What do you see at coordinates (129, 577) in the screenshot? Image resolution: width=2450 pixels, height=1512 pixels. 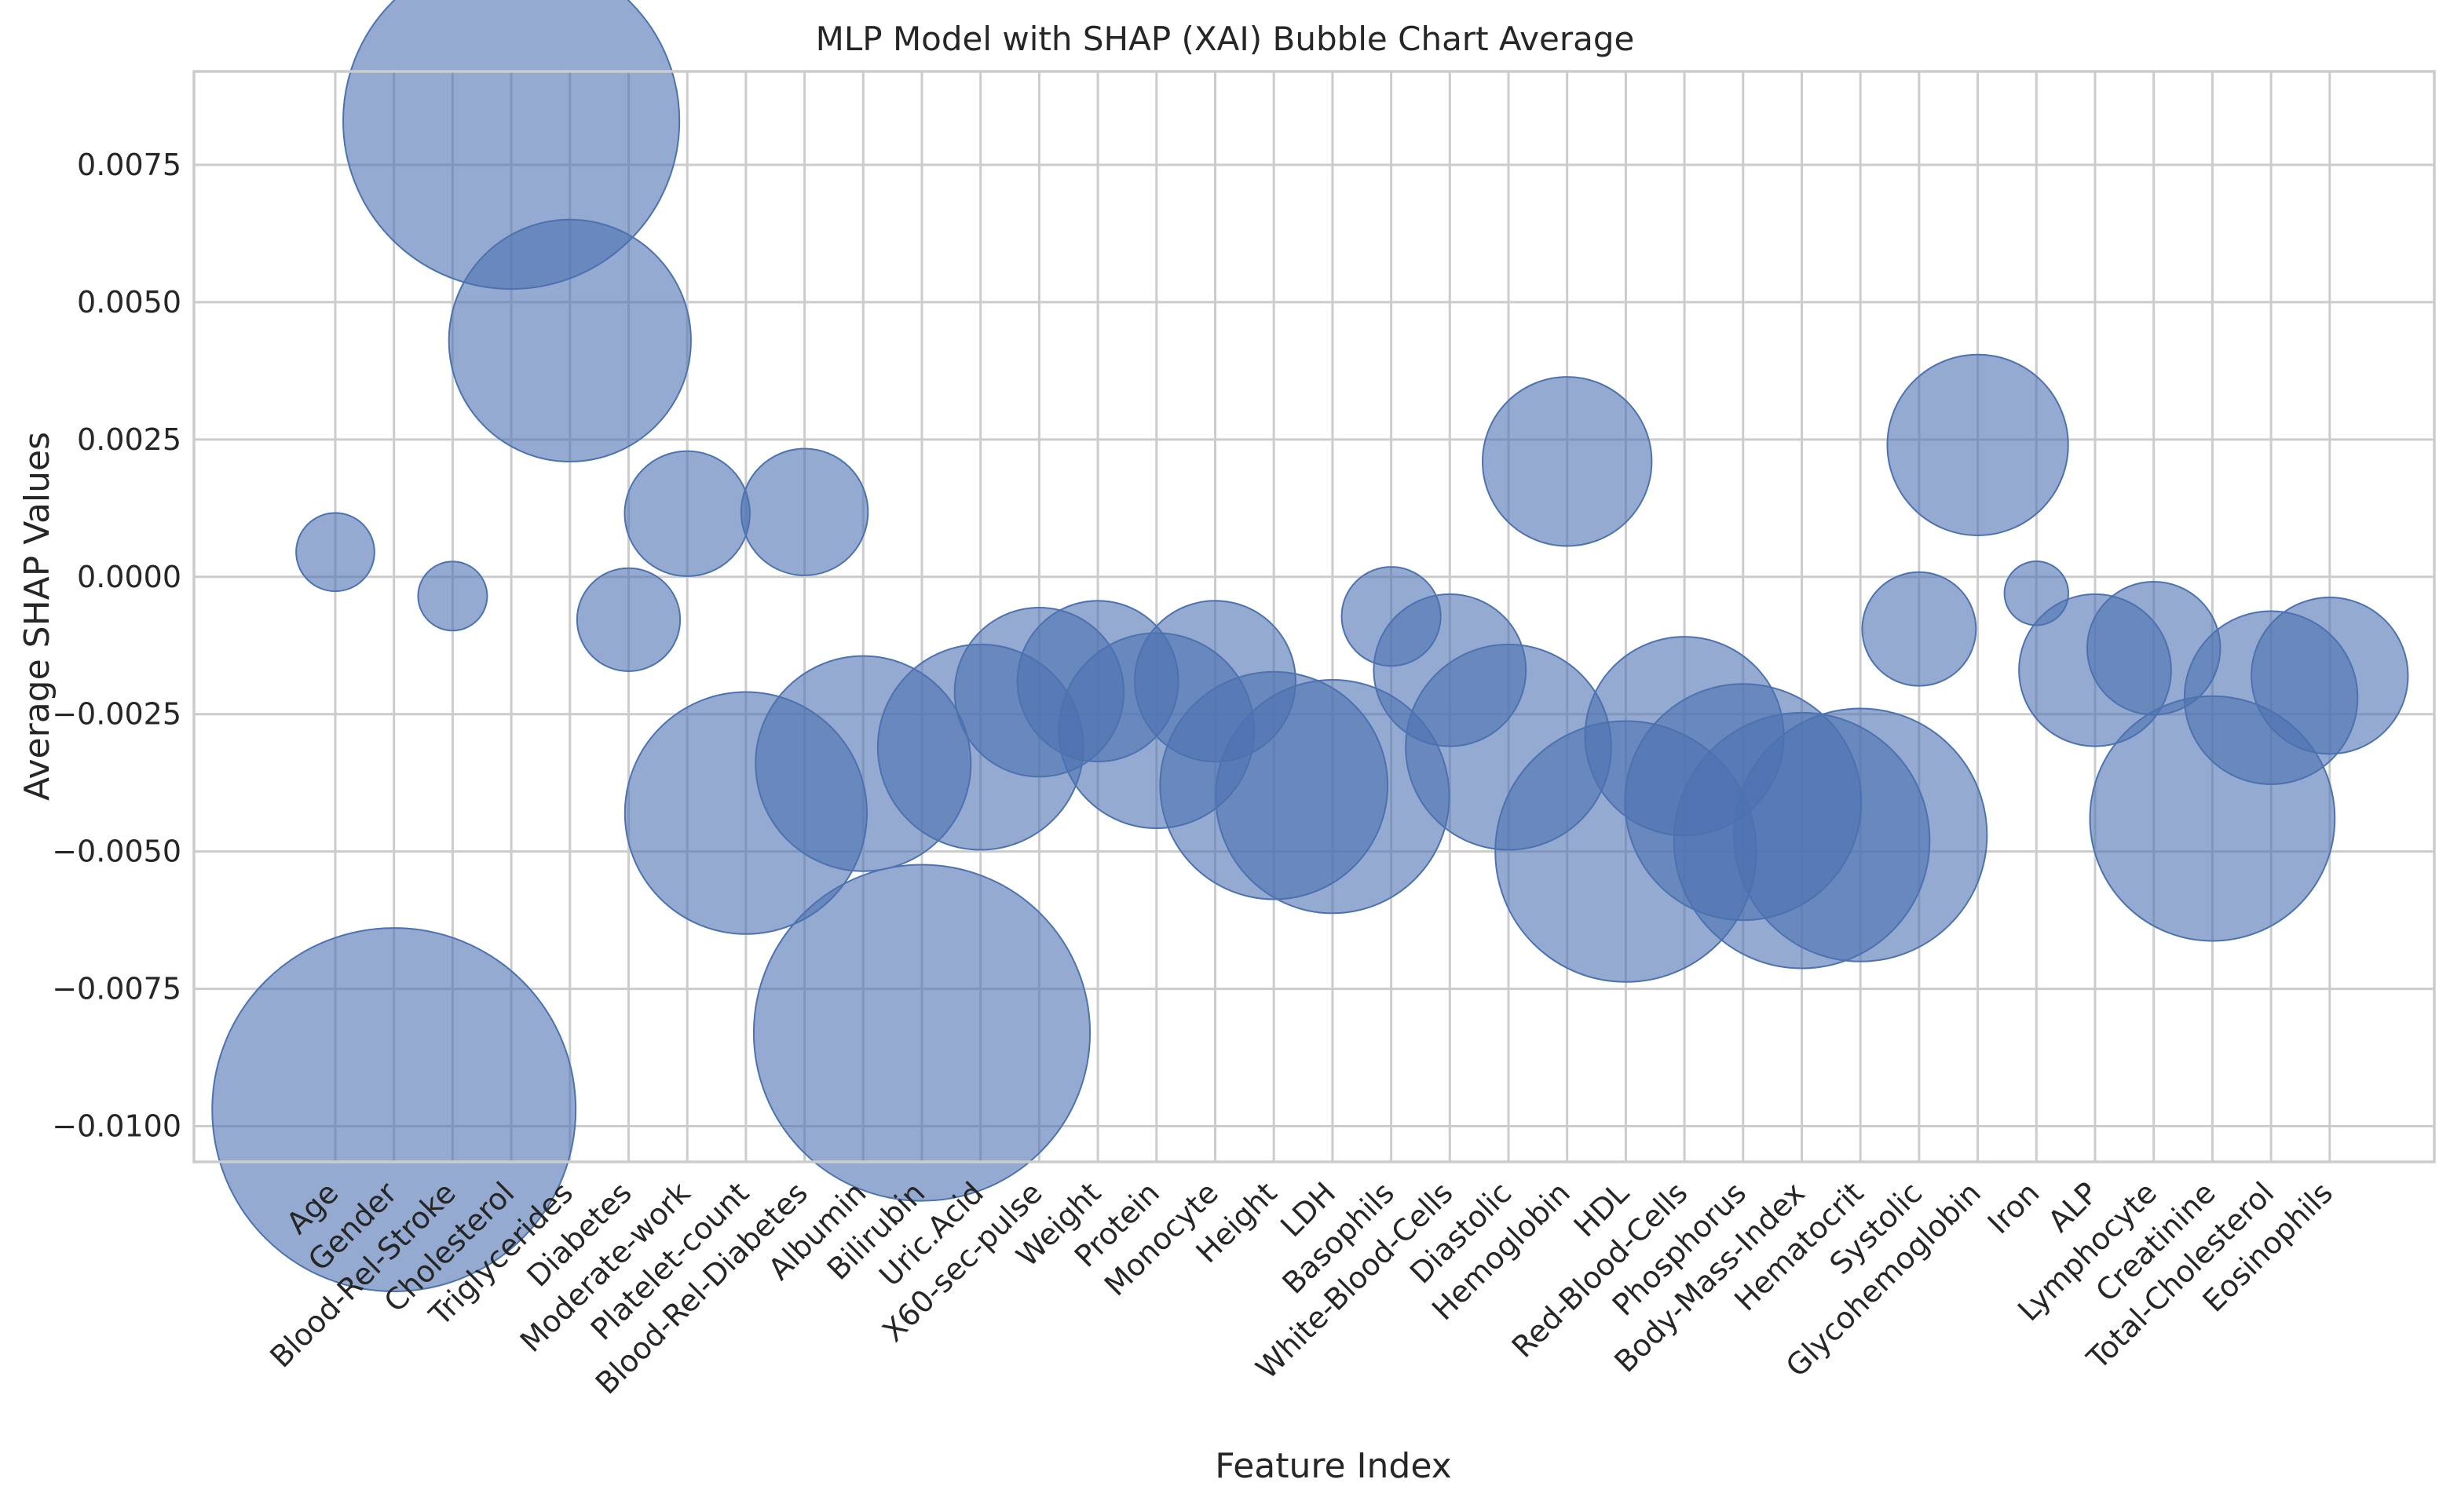 I see `y-tick-label: 0.0000` at bounding box center [129, 577].